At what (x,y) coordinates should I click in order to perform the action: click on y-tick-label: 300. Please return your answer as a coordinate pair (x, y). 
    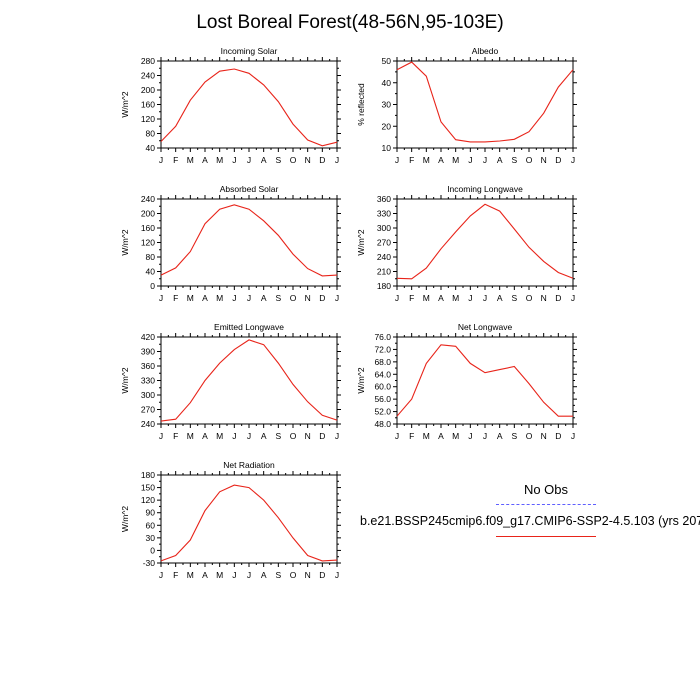
    Looking at the image, I should click on (384, 228).